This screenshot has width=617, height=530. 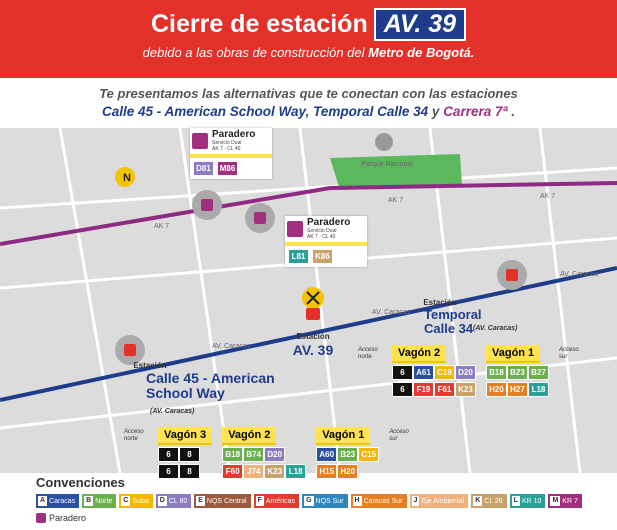 What do you see at coordinates (321, 237) in the screenshot?
I see `paradero-address: AK 7 - CL 40` at bounding box center [321, 237].